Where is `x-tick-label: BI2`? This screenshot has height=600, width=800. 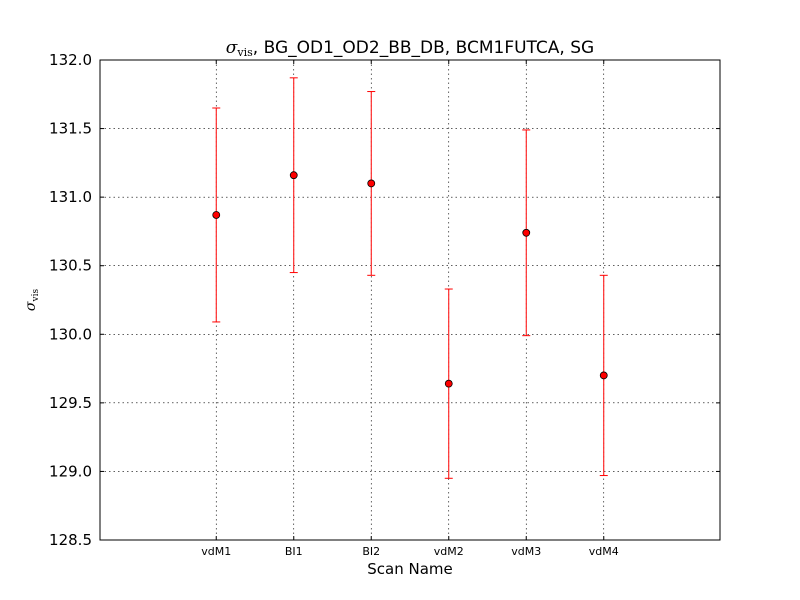 x-tick-label: BI2 is located at coordinates (371, 551).